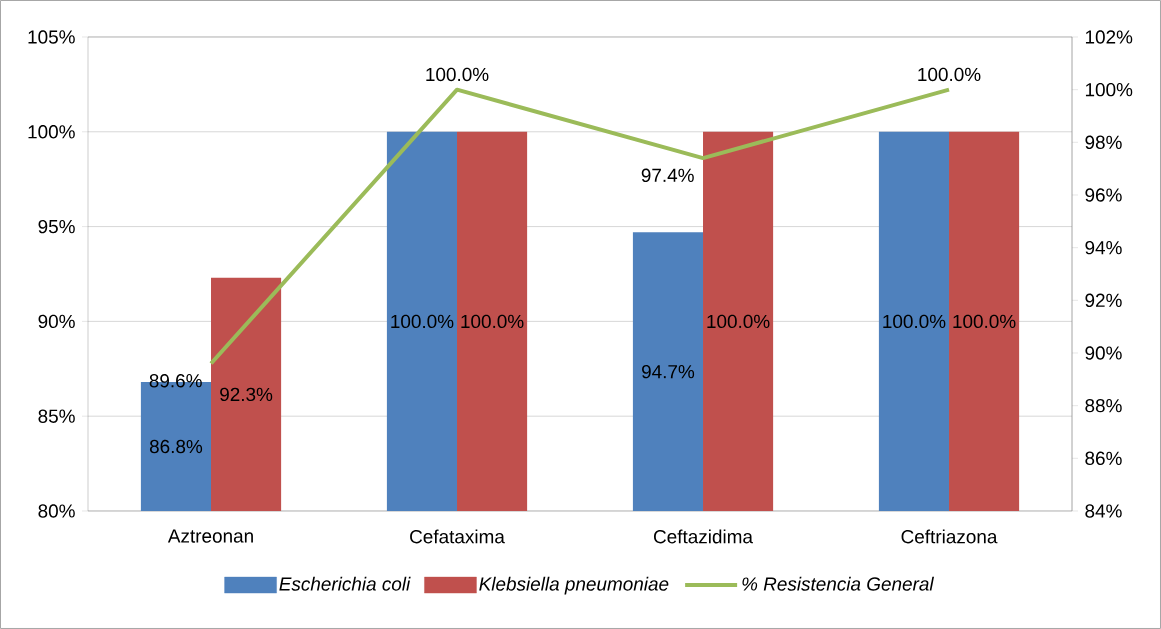  I want to click on x-tick-label: Aztreonan, so click(210, 536).